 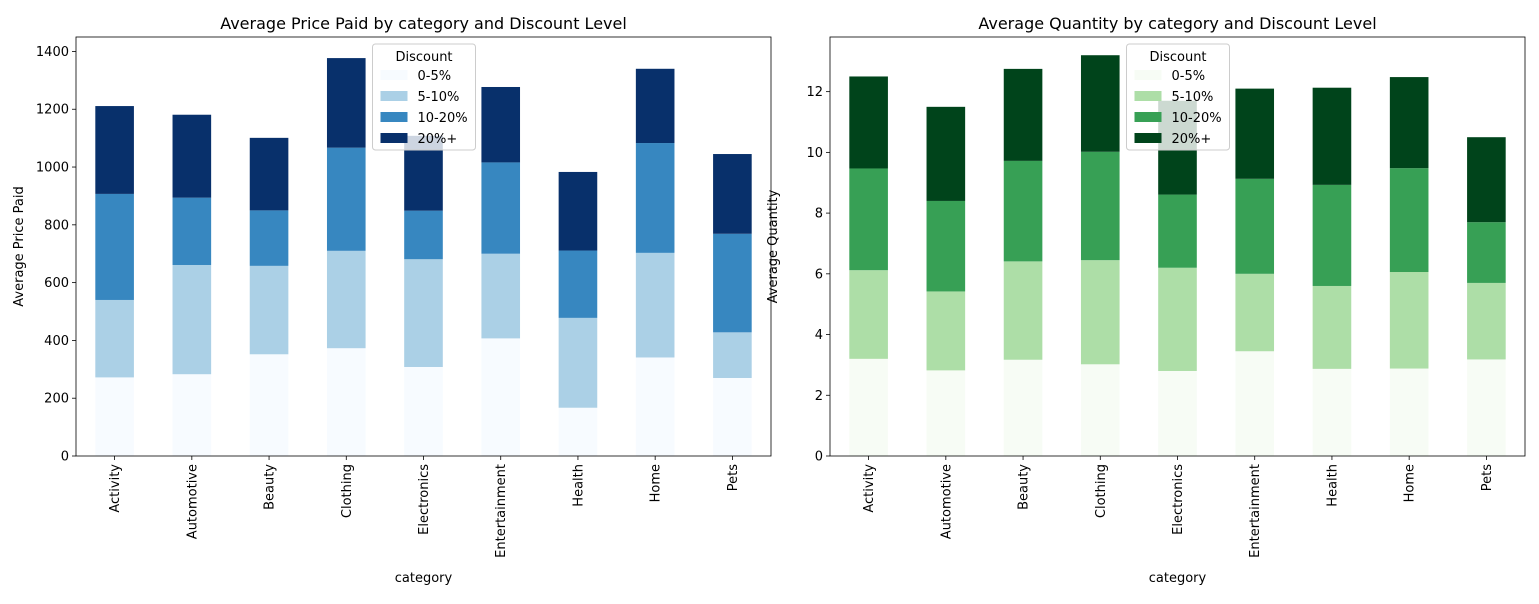 What do you see at coordinates (819, 335) in the screenshot?
I see `y-tick-label: 4` at bounding box center [819, 335].